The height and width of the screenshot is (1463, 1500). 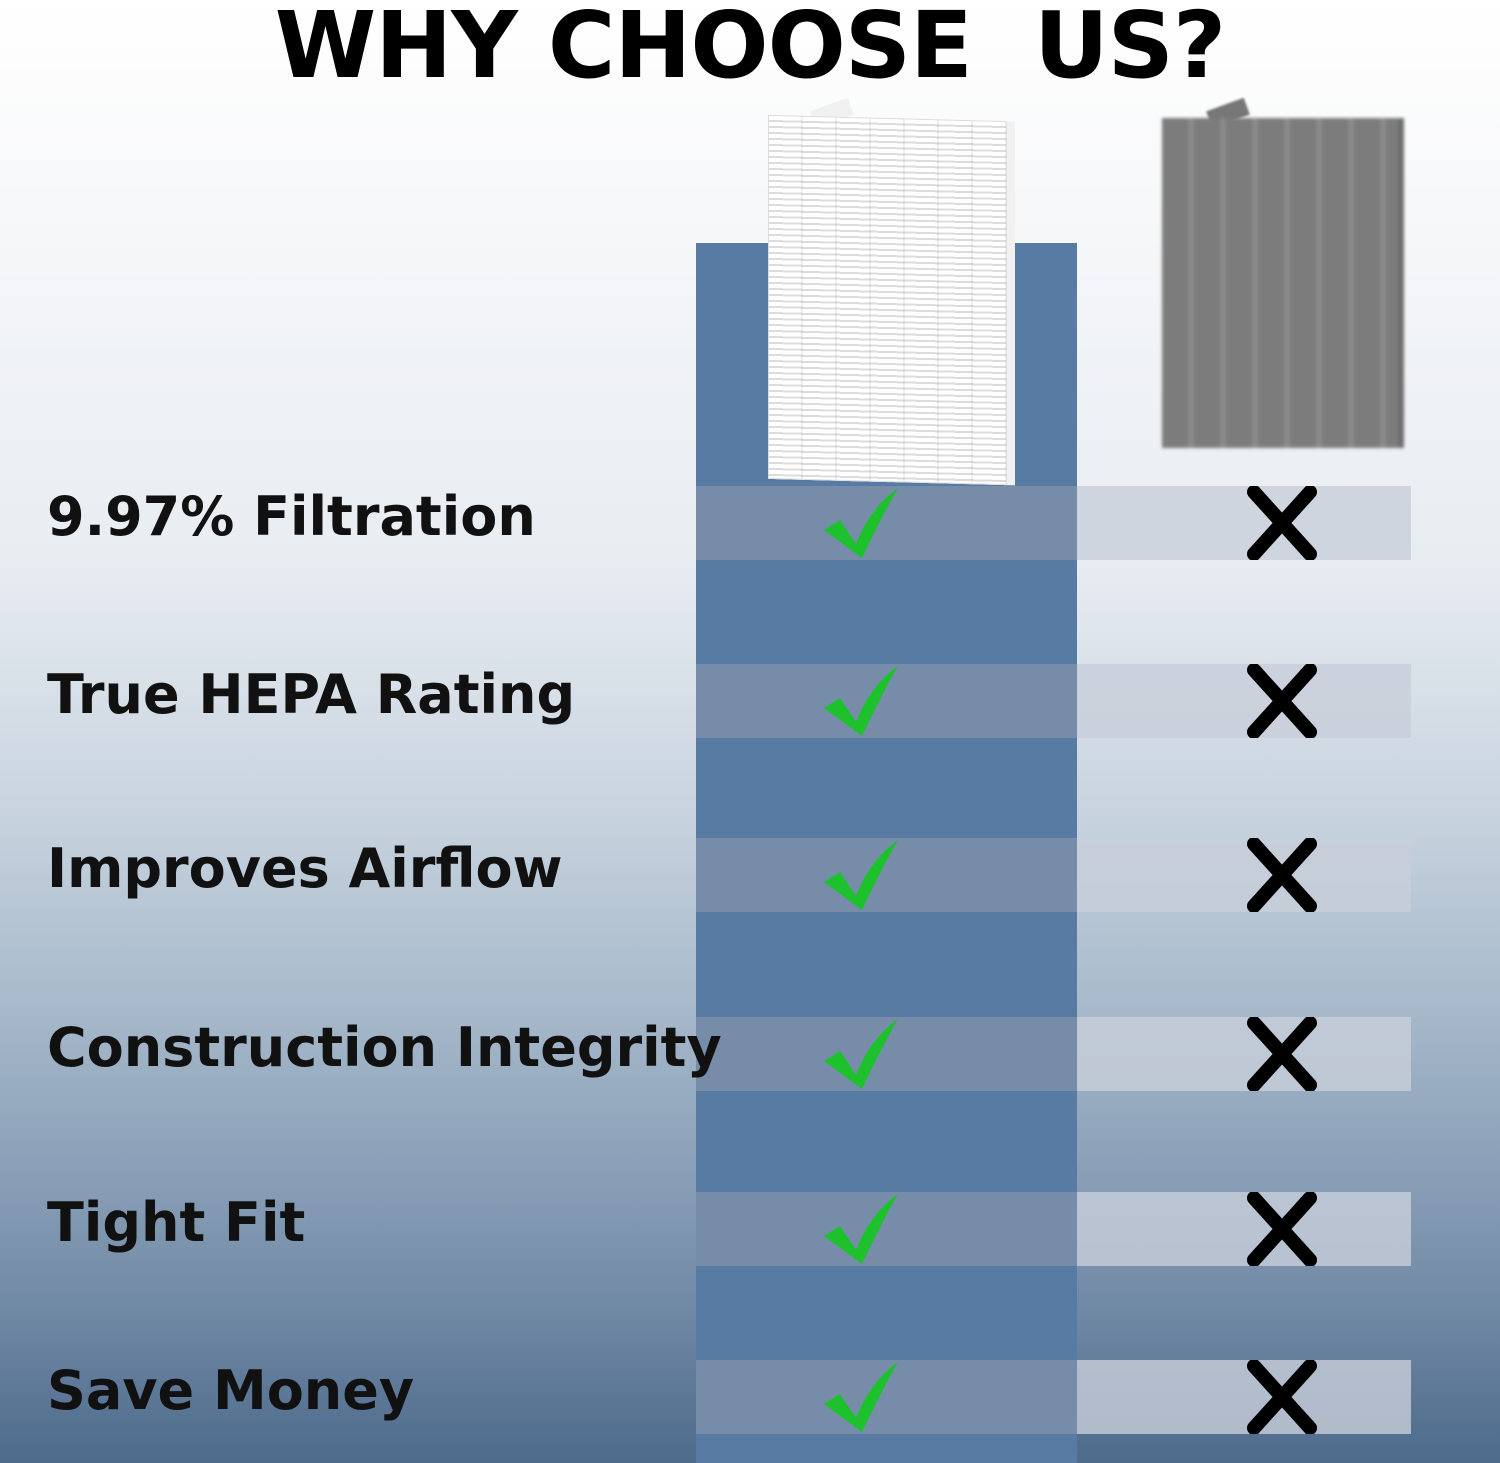 I want to click on feature-label: 9.97% Filtration, so click(x=291, y=516).